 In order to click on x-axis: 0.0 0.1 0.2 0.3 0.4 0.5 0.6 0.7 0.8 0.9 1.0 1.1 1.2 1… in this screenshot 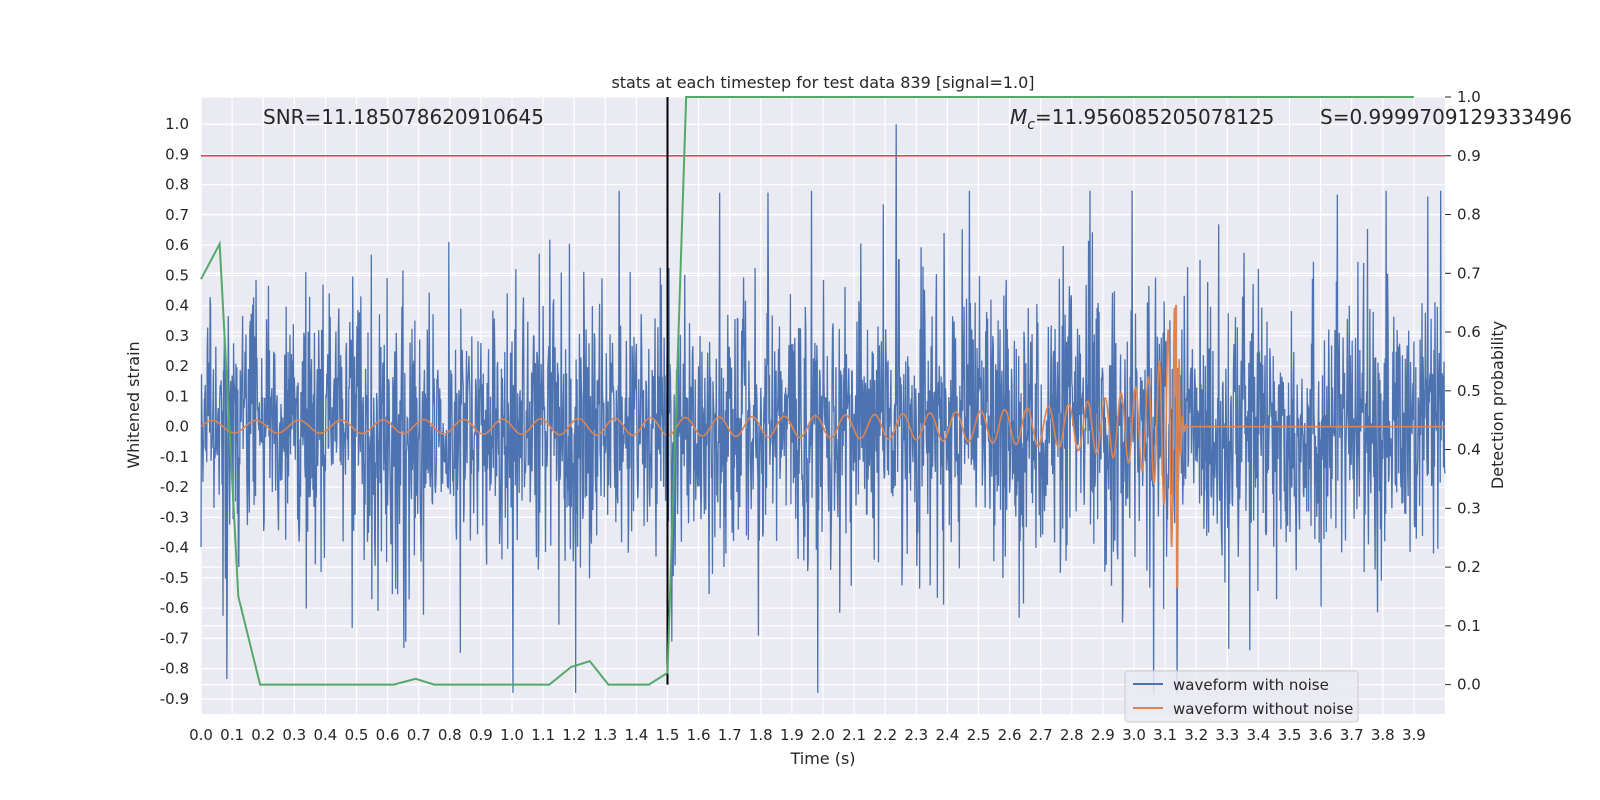, I will do `click(807, 735)`.